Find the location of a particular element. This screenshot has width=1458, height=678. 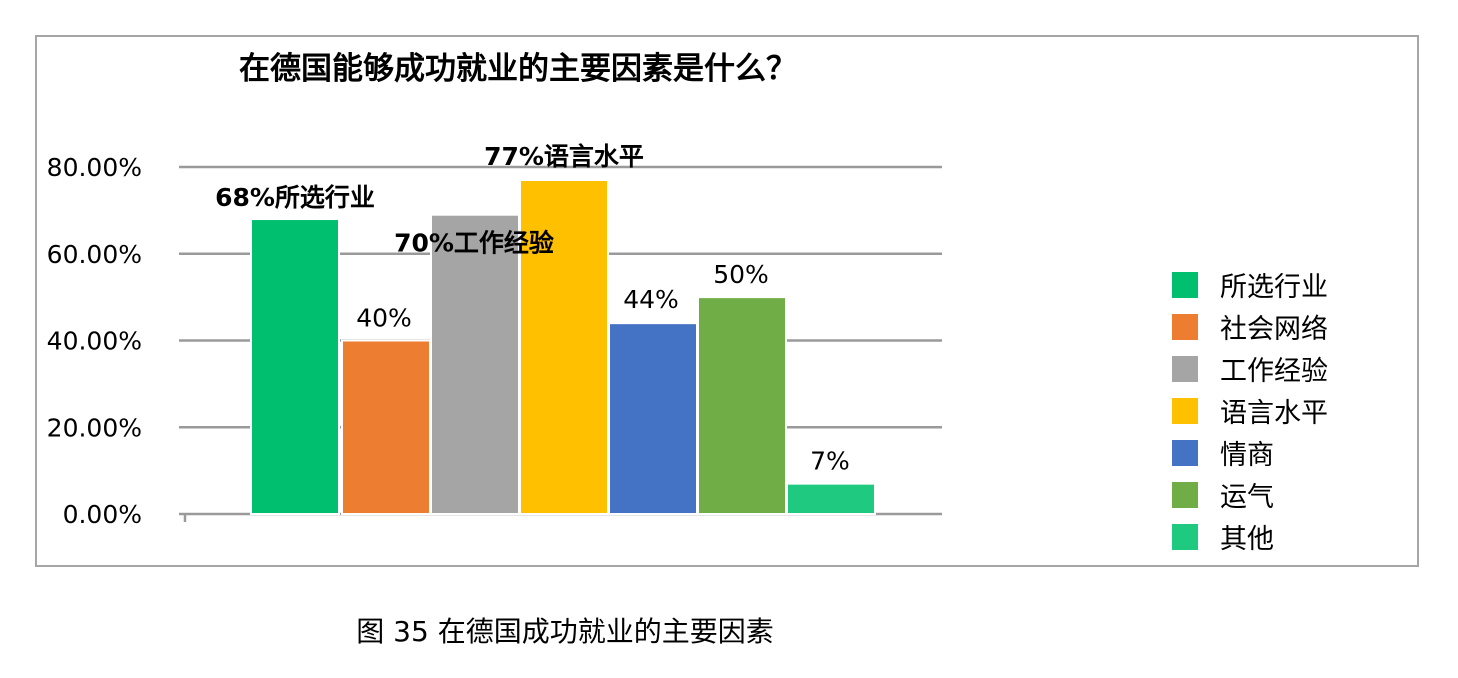

legend-label-2: 社会网络 is located at coordinates (1274, 329).